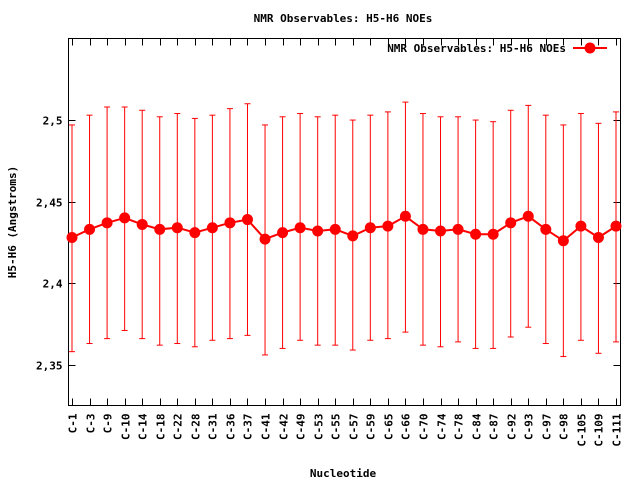 The image size is (640, 480). What do you see at coordinates (564, 427) in the screenshot?
I see `x-tick-label: C-98` at bounding box center [564, 427].